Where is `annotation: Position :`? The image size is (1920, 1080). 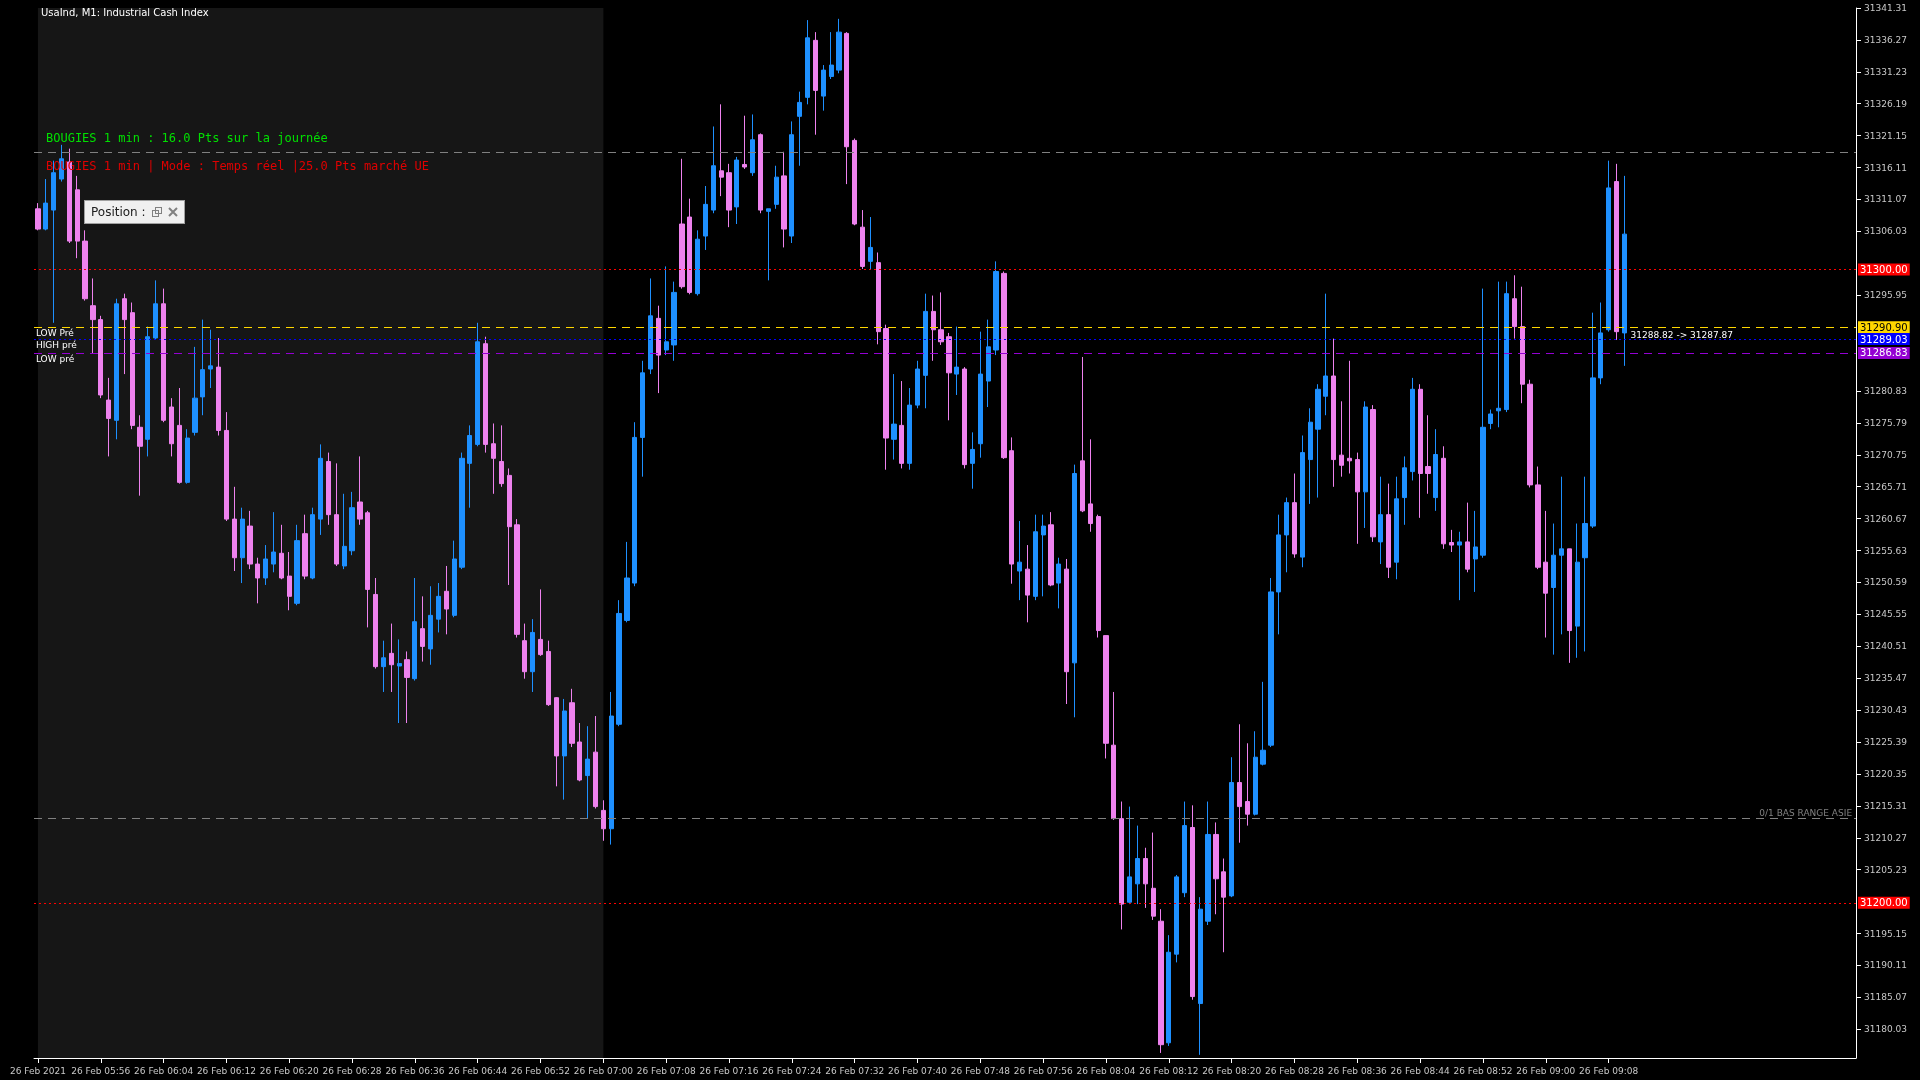
annotation: Position : is located at coordinates (118, 212).